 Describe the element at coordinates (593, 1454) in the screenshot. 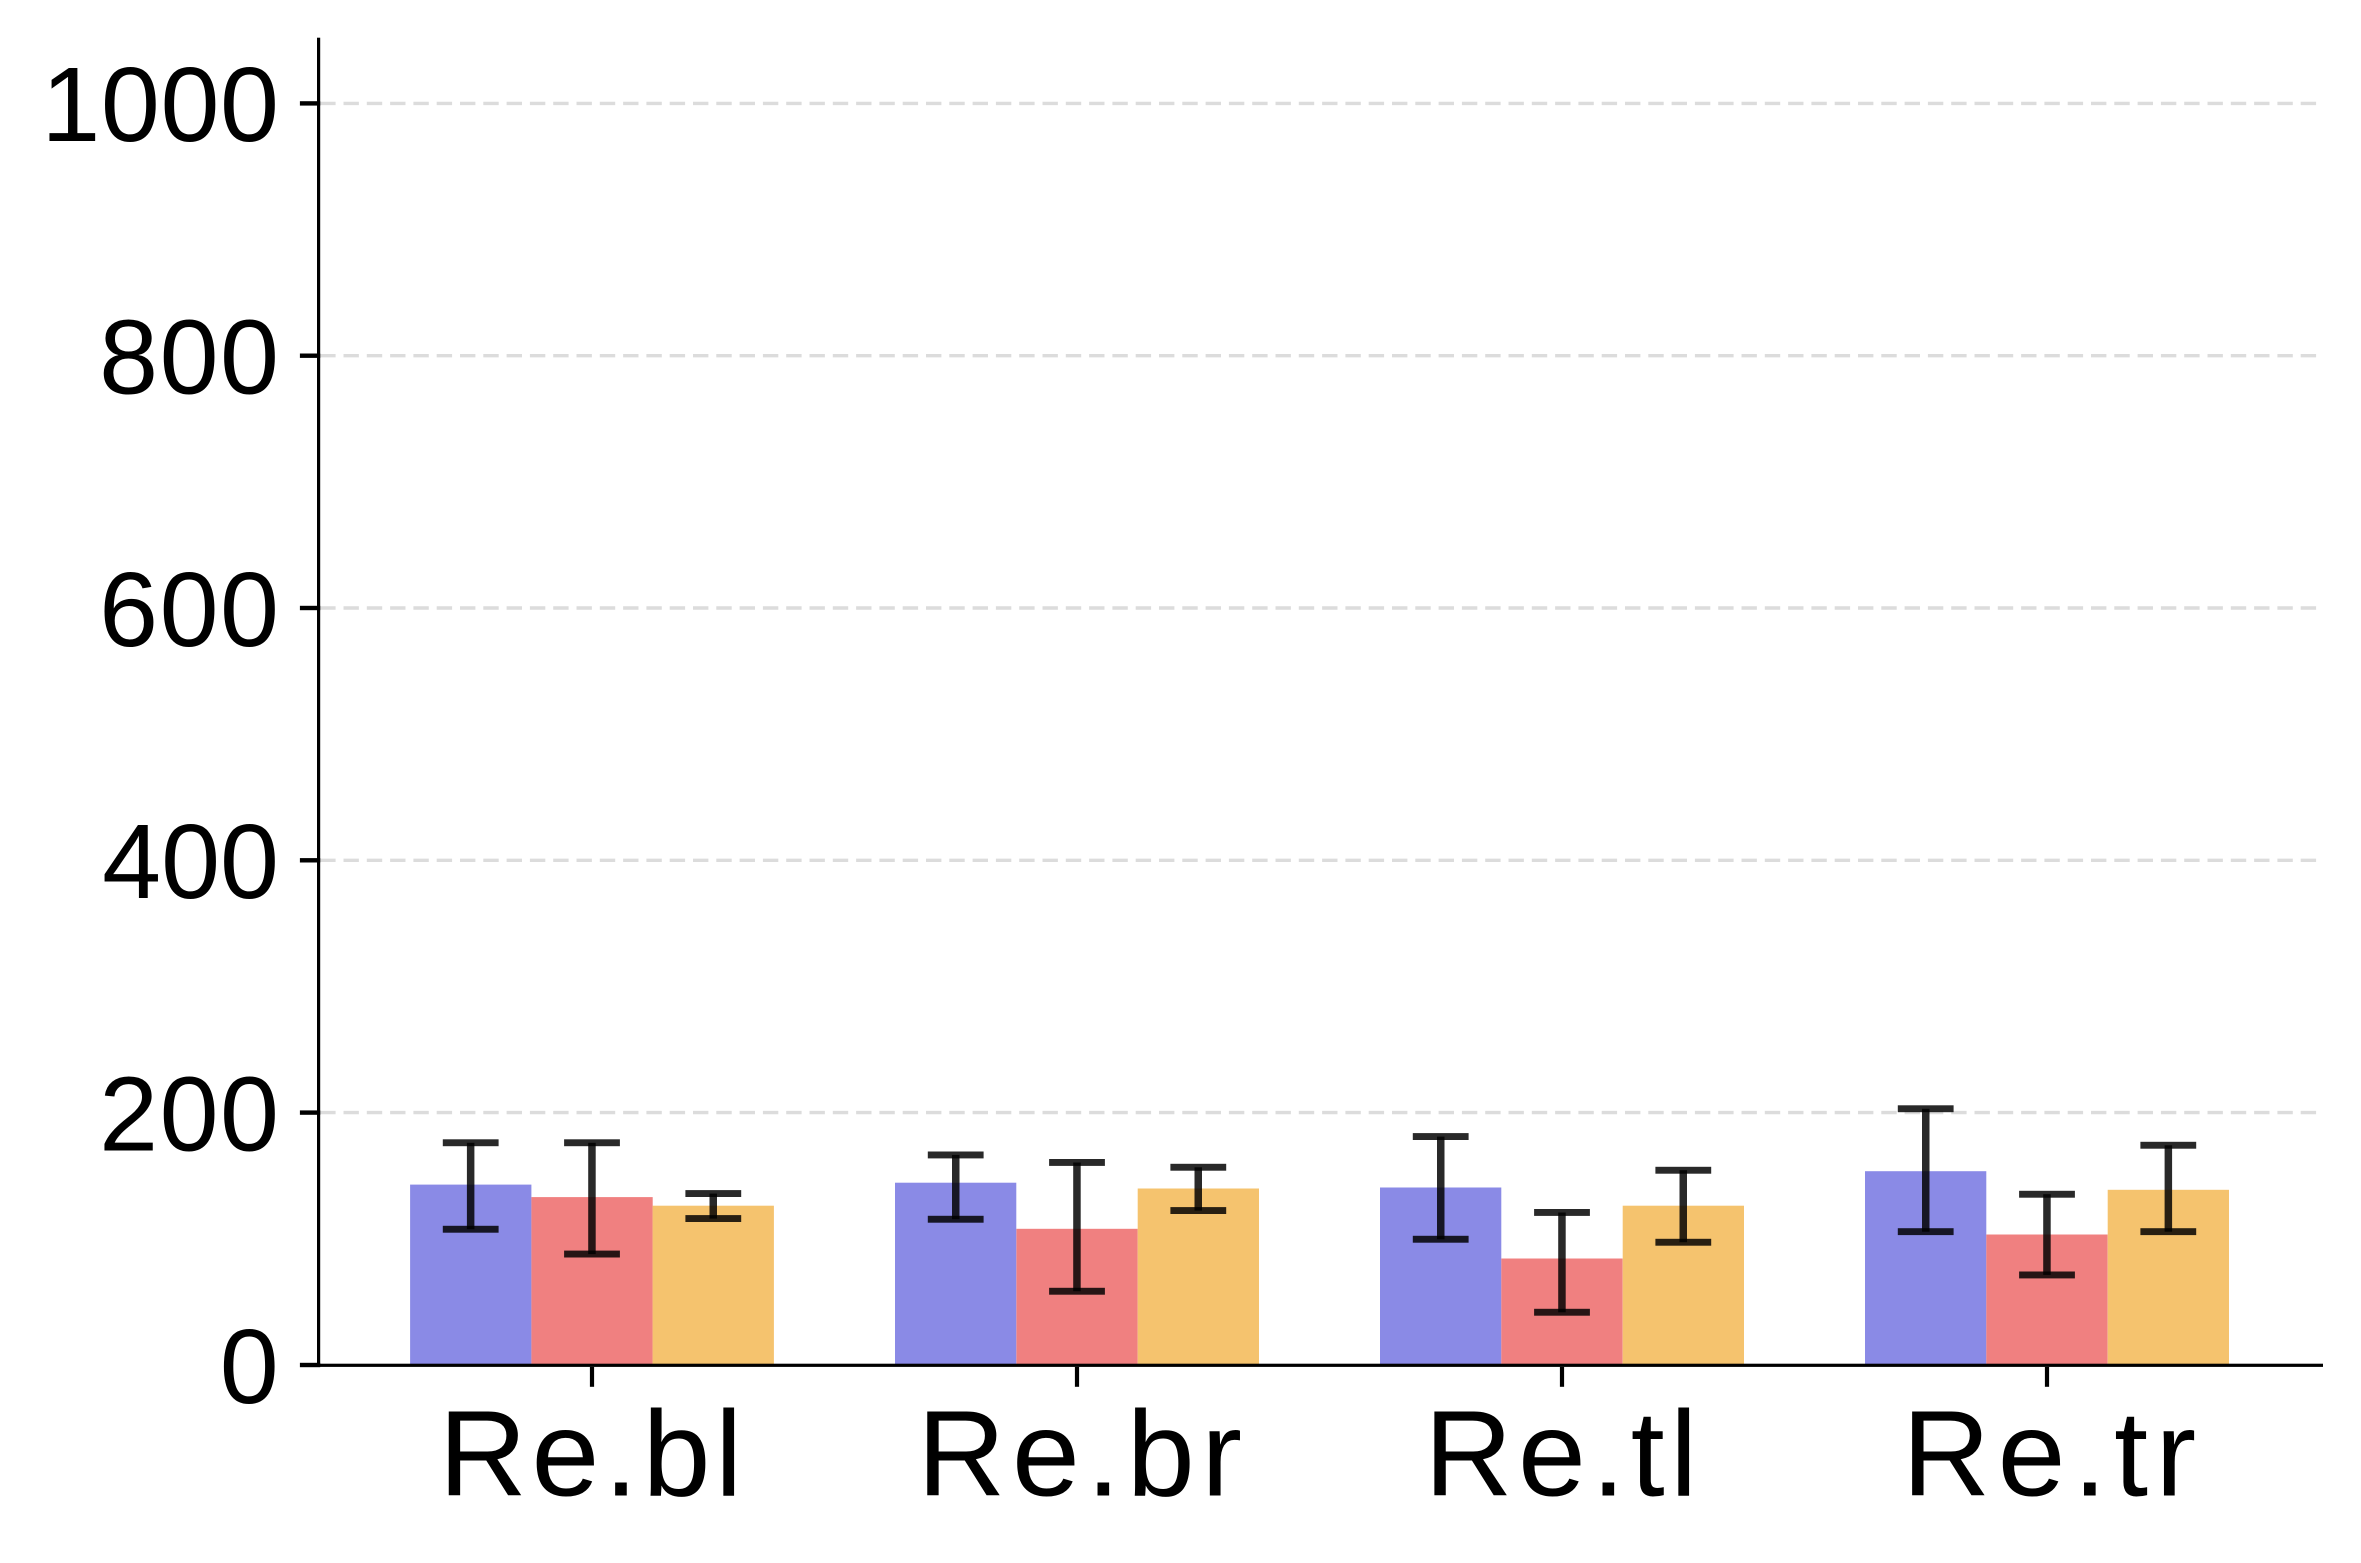

I see `svg-text: Re.bl` at that location.